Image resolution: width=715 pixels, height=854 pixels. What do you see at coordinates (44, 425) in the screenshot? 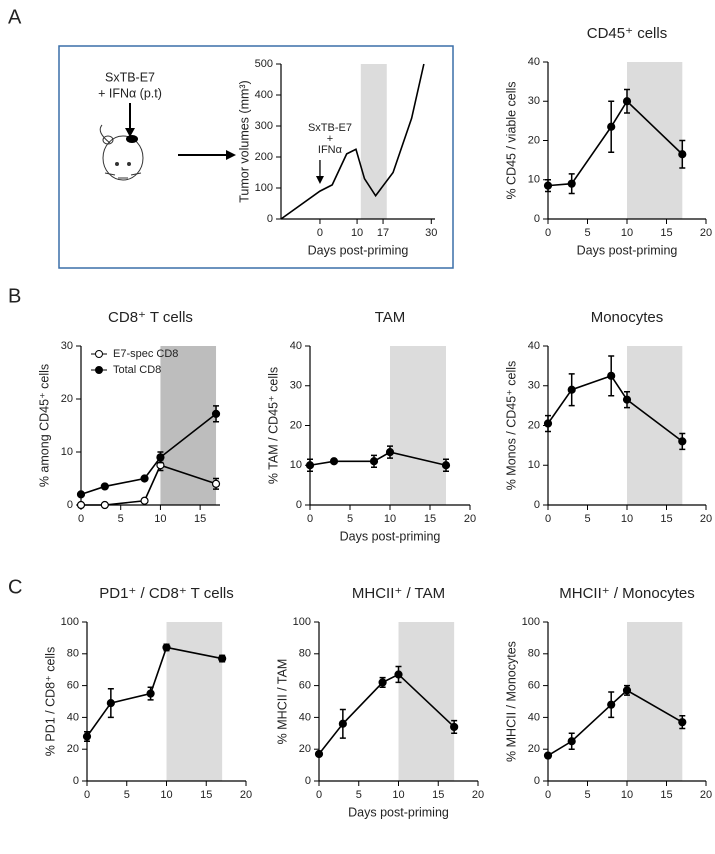
I see `y-axis-label: % among CD45⁺ cells` at bounding box center [44, 425].